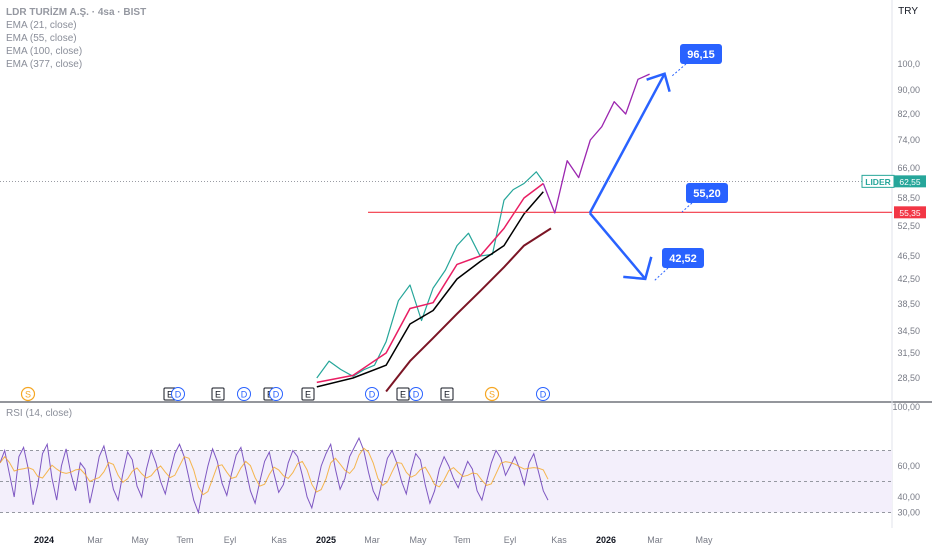 The image size is (932, 555). I want to click on level-badge-label: 55,35, so click(910, 213).